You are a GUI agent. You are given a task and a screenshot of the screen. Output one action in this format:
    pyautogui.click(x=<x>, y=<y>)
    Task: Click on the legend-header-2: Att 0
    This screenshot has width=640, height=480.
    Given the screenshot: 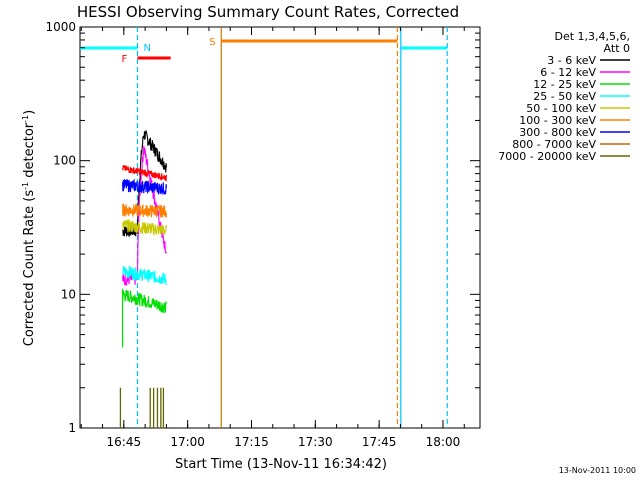 What is the action you would take?
    pyautogui.click(x=617, y=48)
    